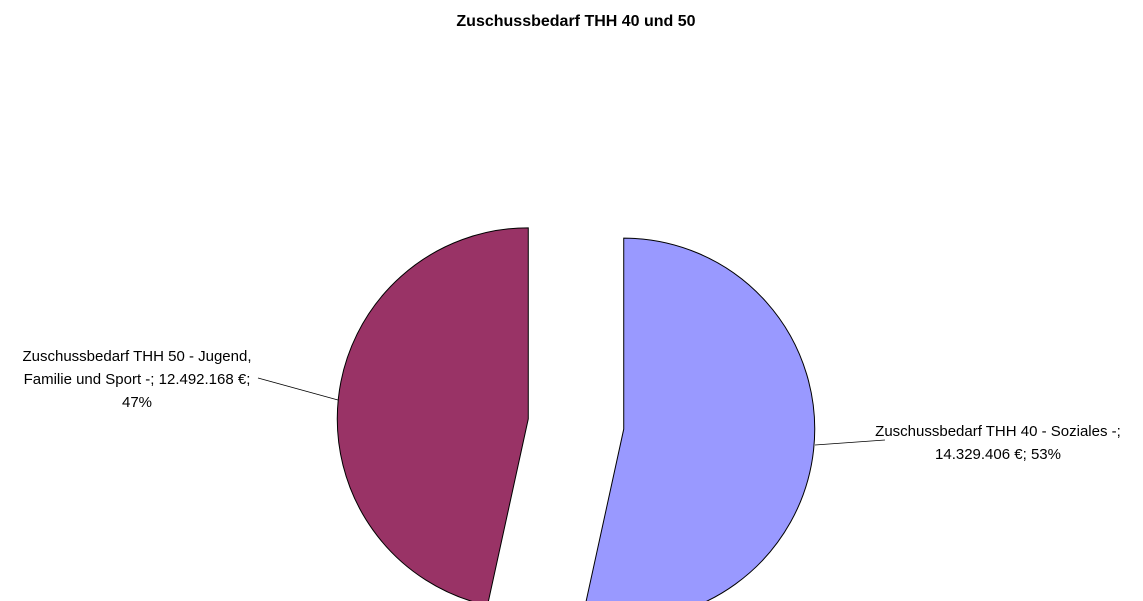 Image resolution: width=1143 pixels, height=601 pixels. I want to click on value-label: 14.329.406 €, so click(979, 454).